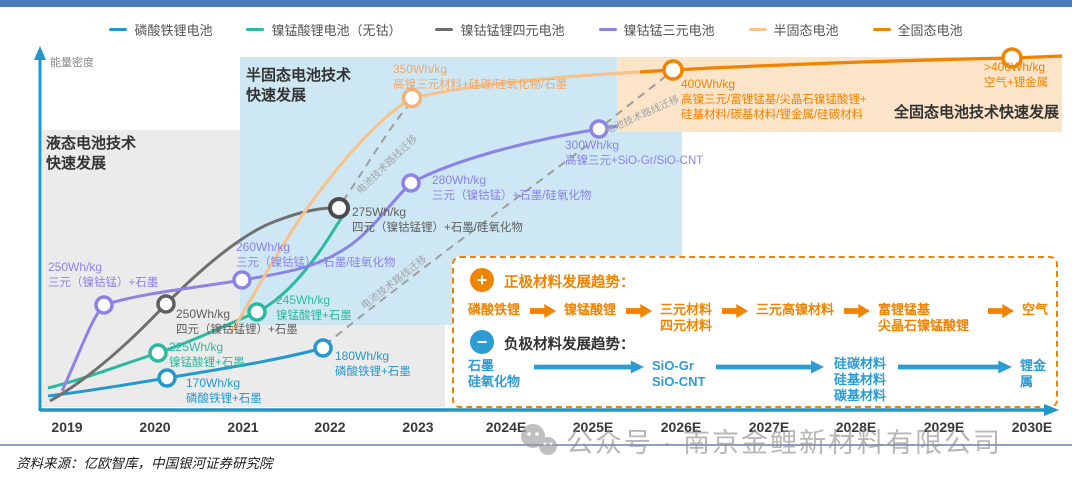 Image resolution: width=1072 pixels, height=484 pixels. I want to click on legend-item-lnmo: 镍锰酸锂电池（无钴）, so click(323, 29).